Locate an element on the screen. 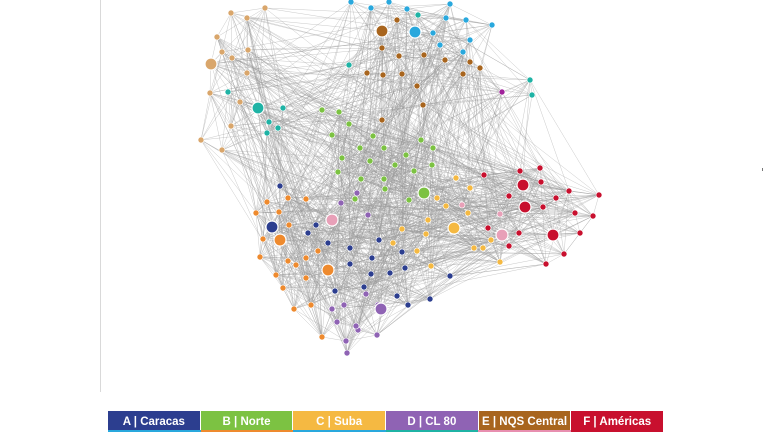 The image size is (768, 432). legend-item-b: B | Norte is located at coordinates (247, 421).